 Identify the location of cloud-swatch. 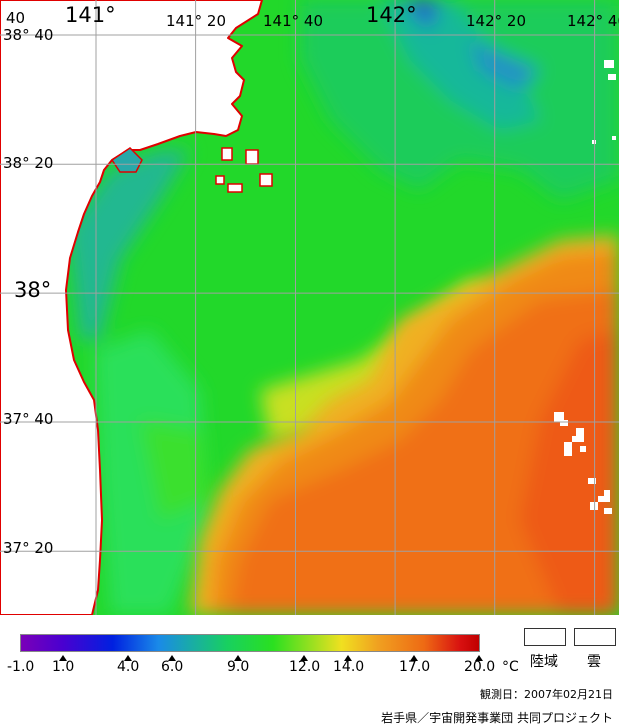
(595, 637).